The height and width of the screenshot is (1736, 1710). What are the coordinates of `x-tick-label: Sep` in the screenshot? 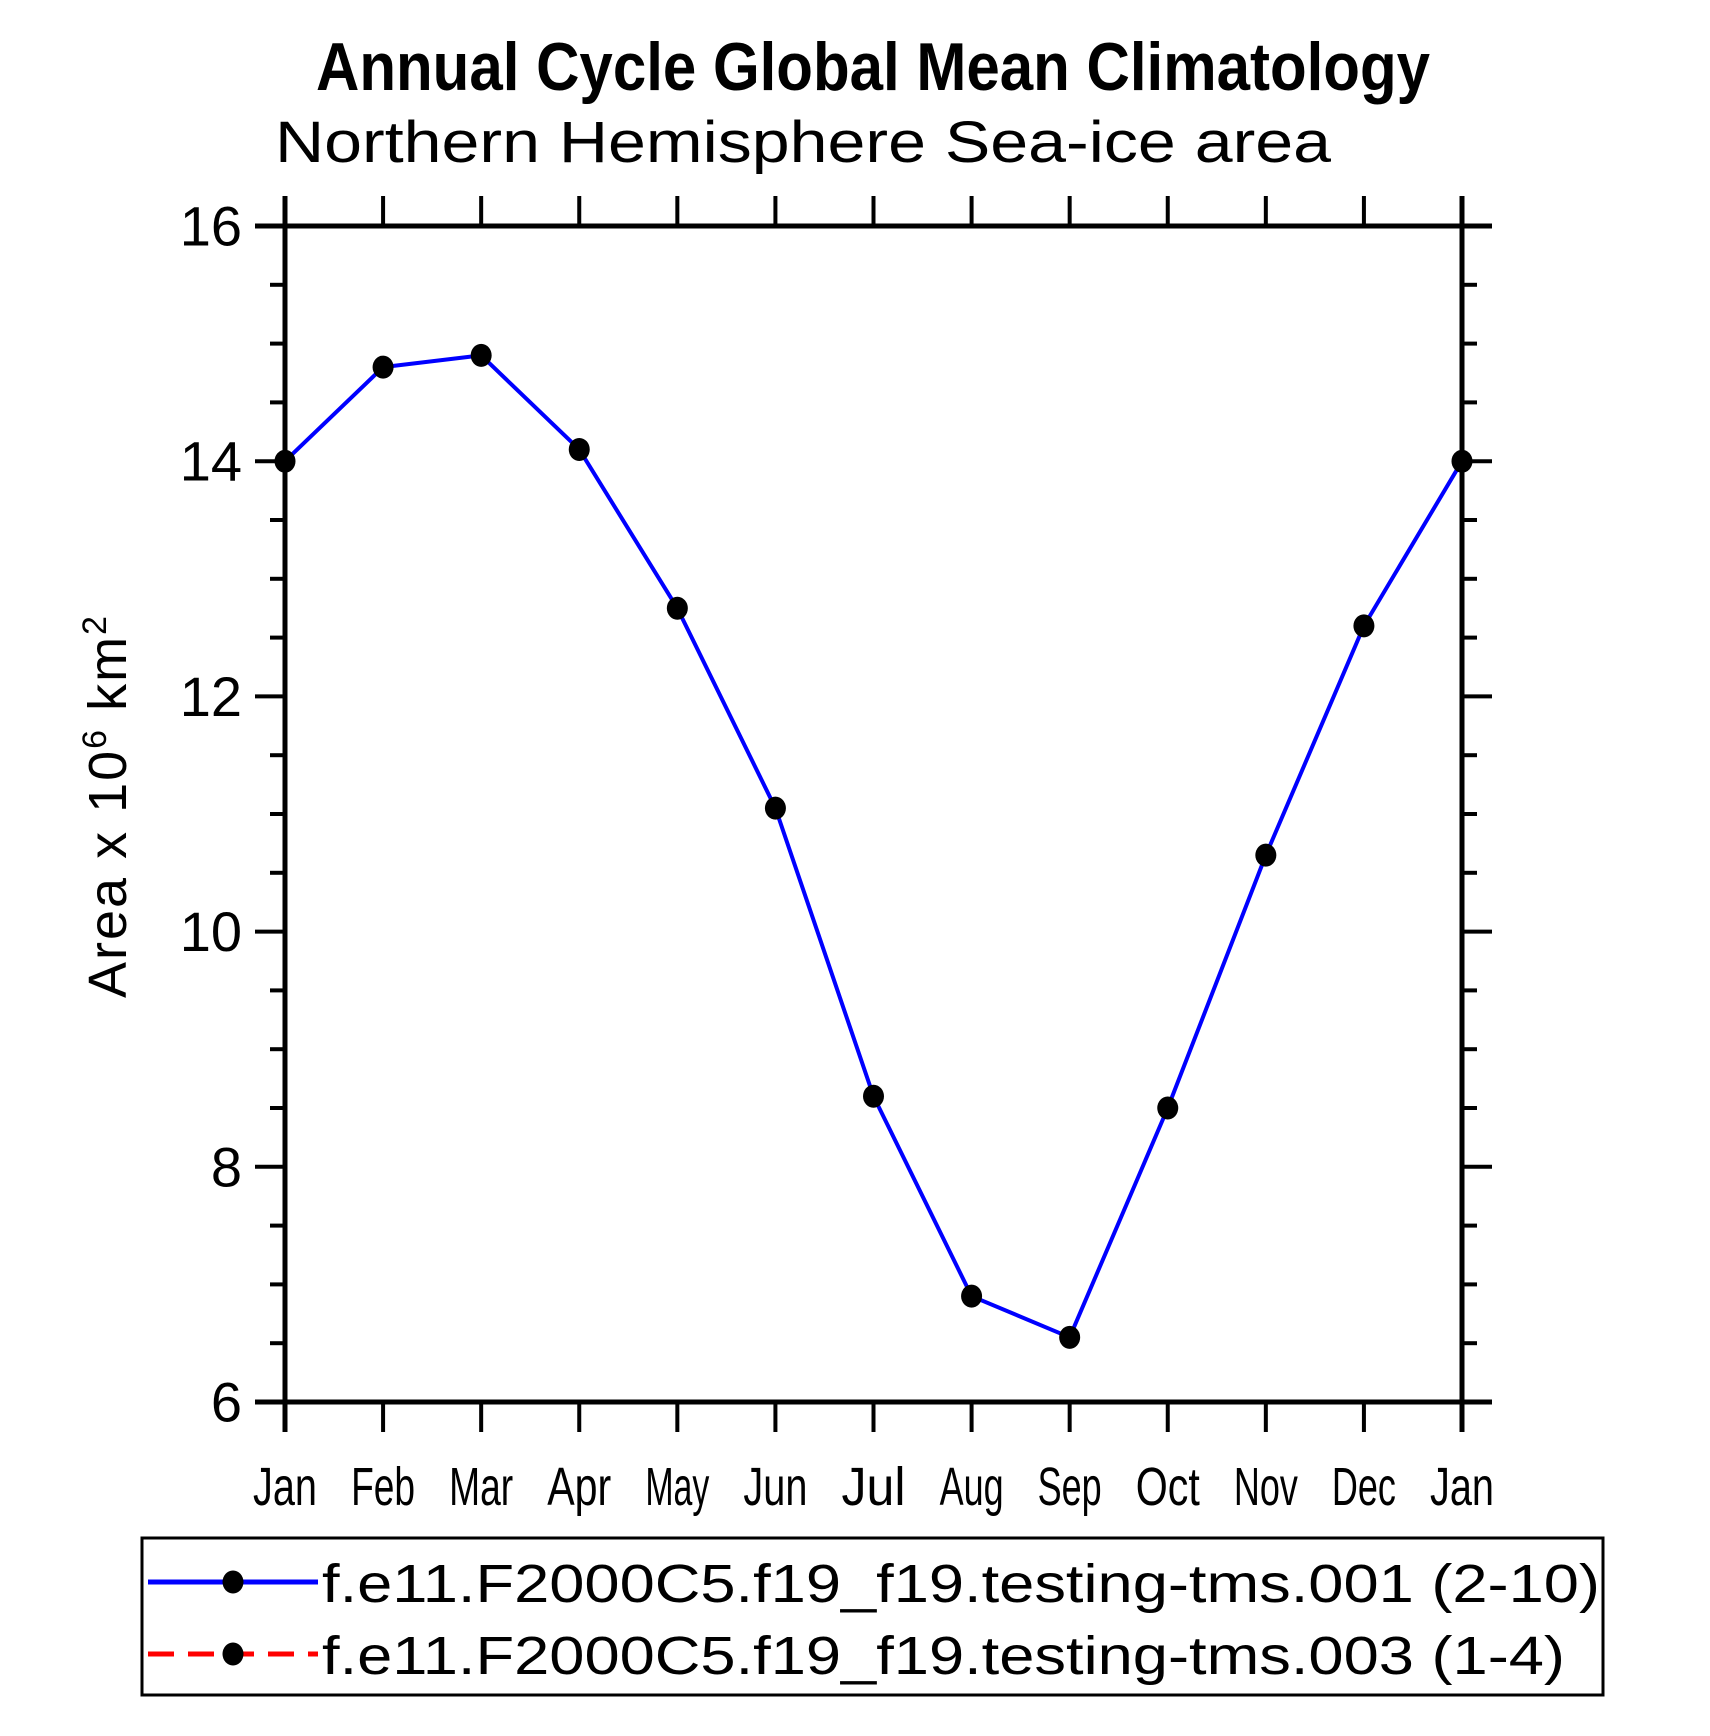 It's located at (1070, 1487).